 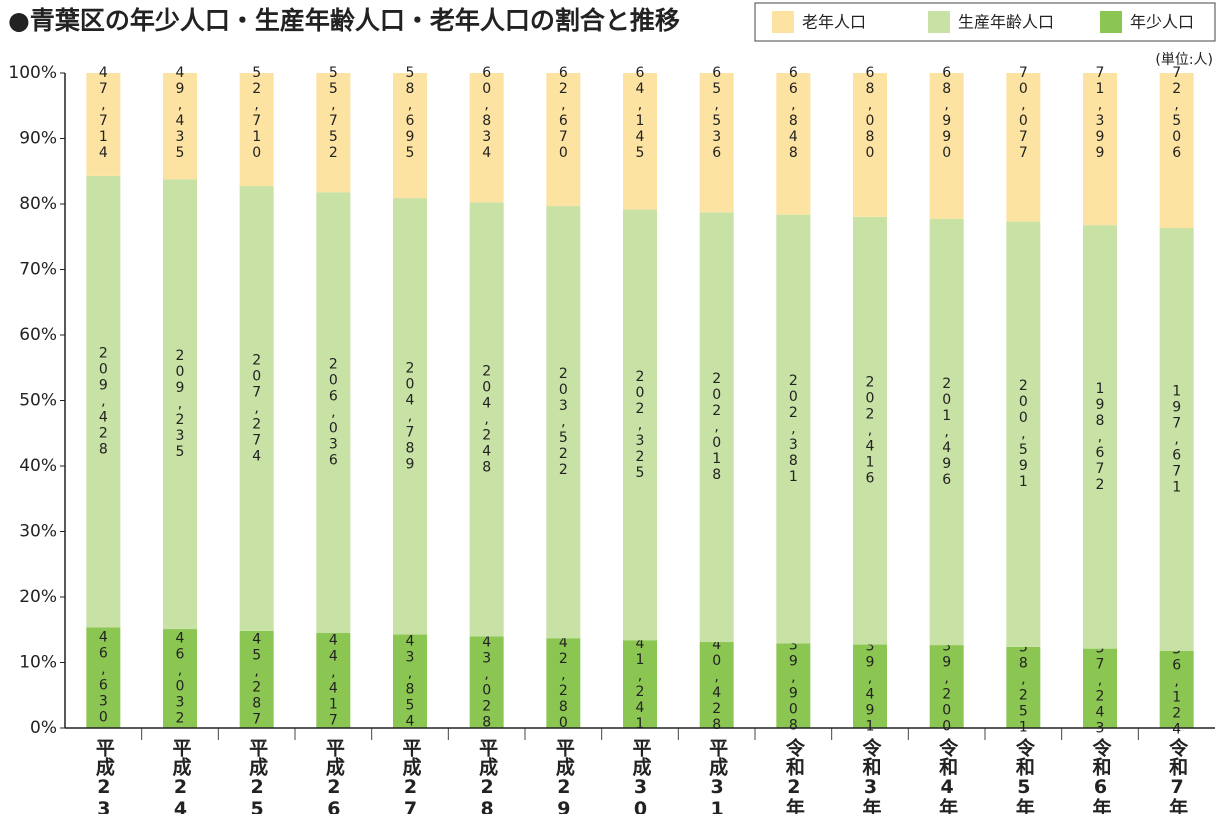 I want to click on x-tick-label: 平成28年, so click(x=487, y=776).